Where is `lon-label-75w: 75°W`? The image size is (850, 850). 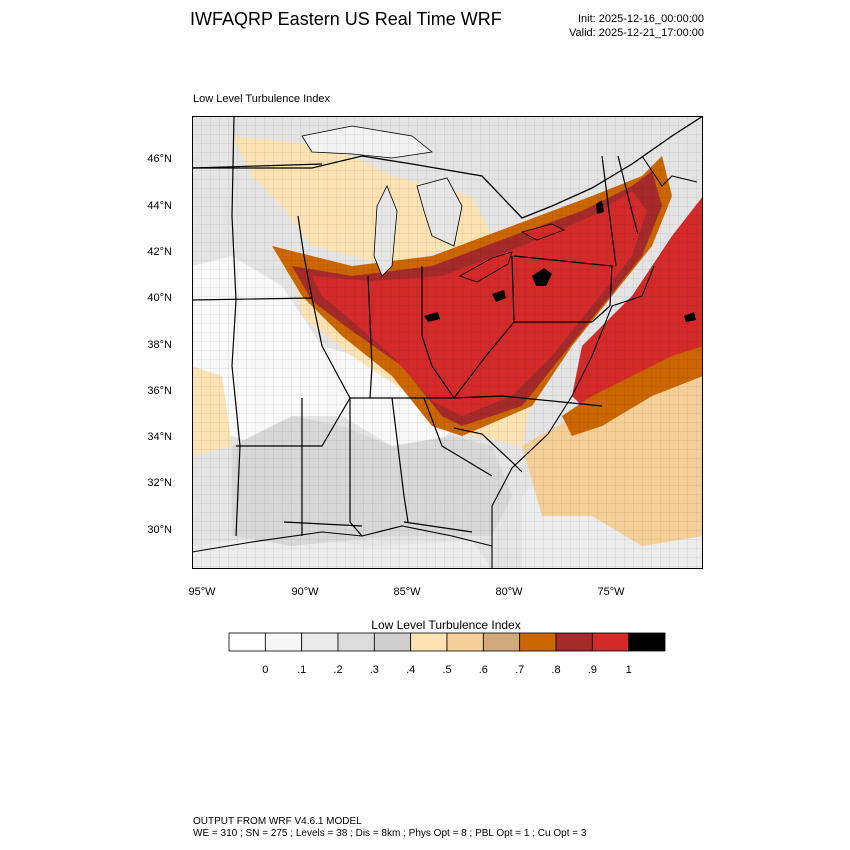
lon-label-75w: 75°W is located at coordinates (611, 592).